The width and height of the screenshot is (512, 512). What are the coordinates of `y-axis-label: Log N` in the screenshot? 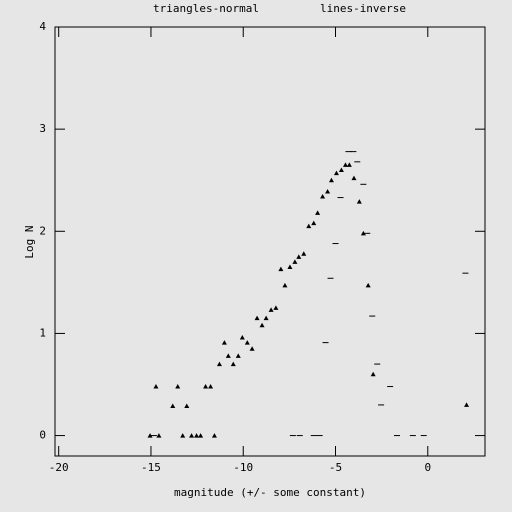 It's located at (29, 241).